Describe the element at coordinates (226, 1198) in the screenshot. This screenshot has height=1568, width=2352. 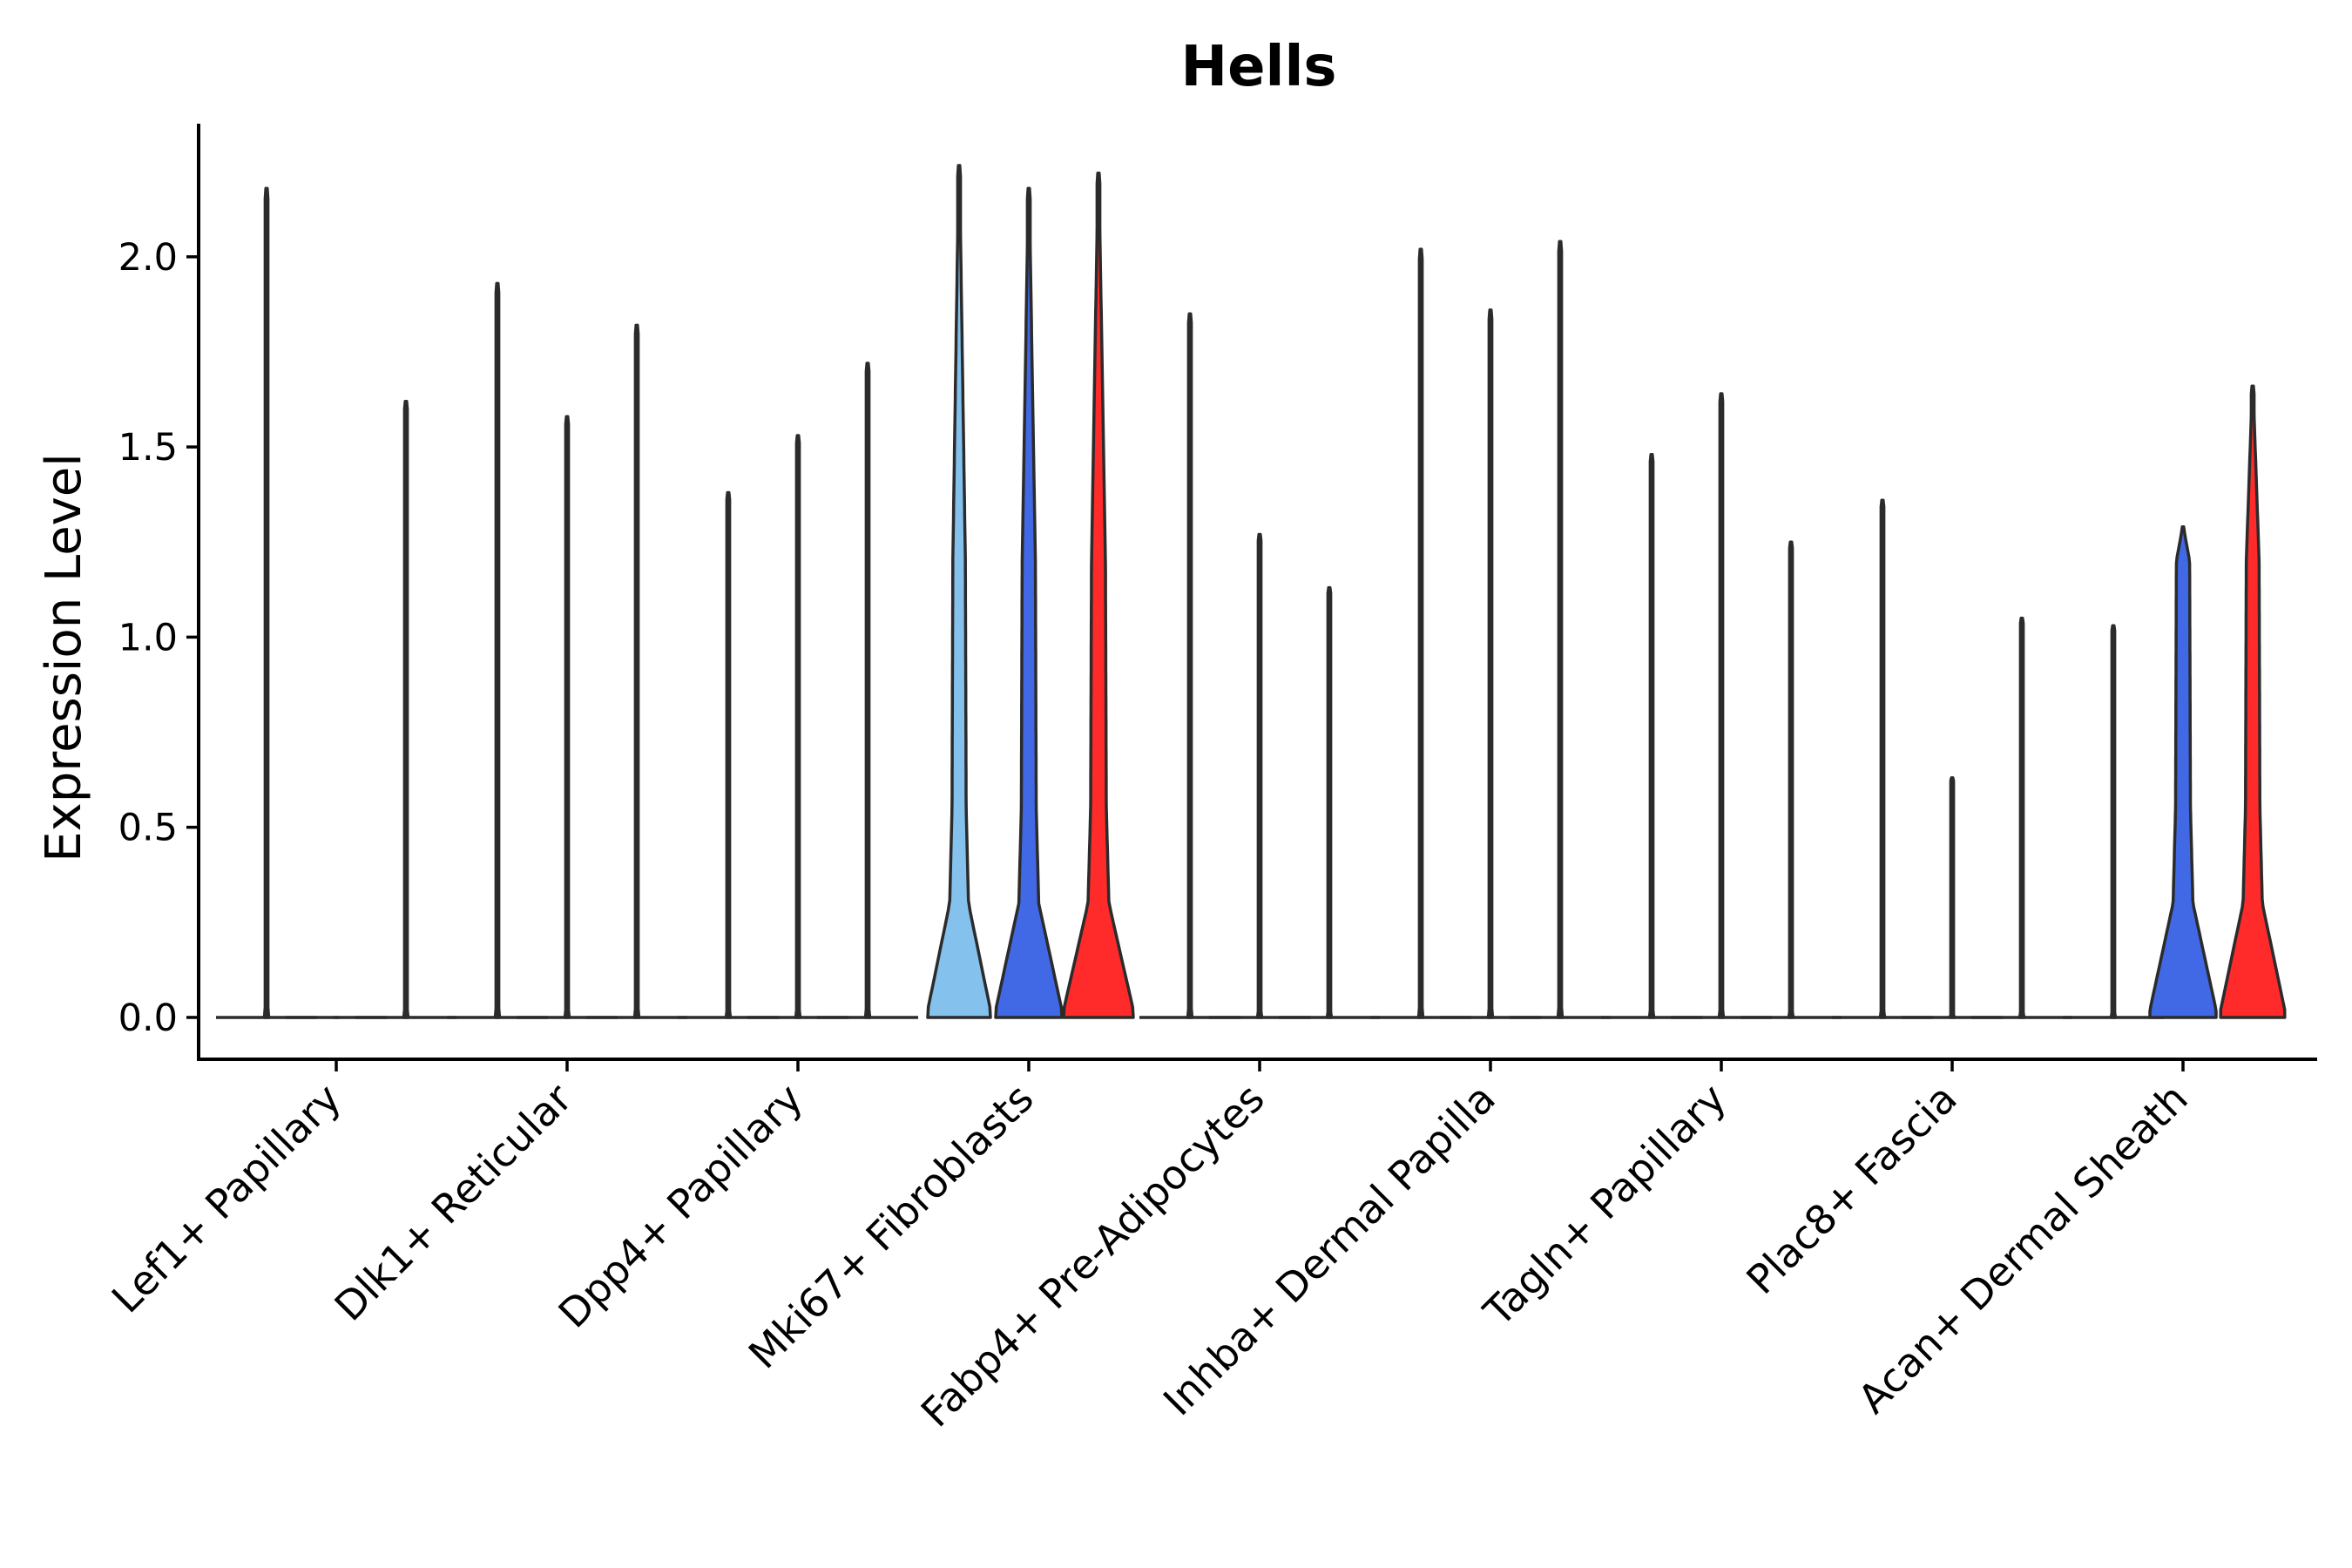
I see `x-tick-label: Lef1+ Papillary` at that location.